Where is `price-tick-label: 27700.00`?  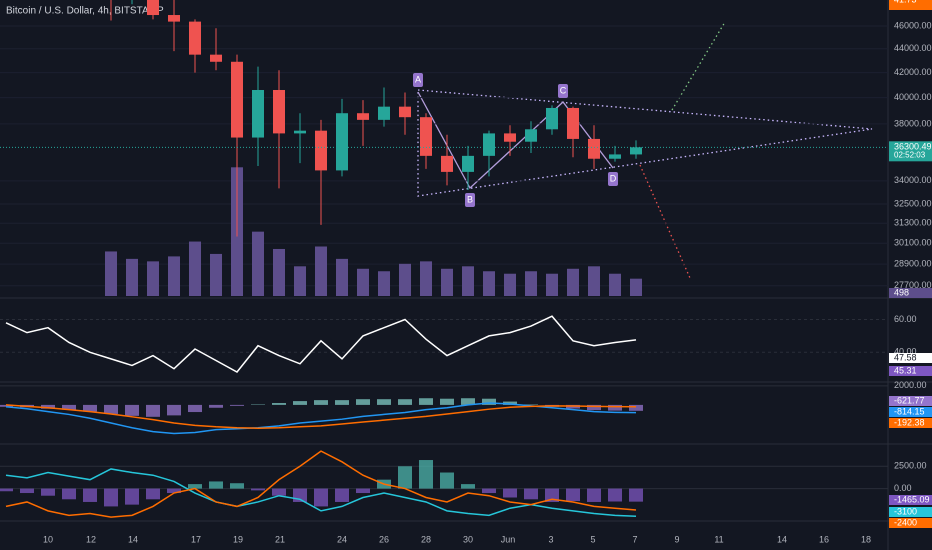 price-tick-label: 27700.00 is located at coordinates (913, 285).